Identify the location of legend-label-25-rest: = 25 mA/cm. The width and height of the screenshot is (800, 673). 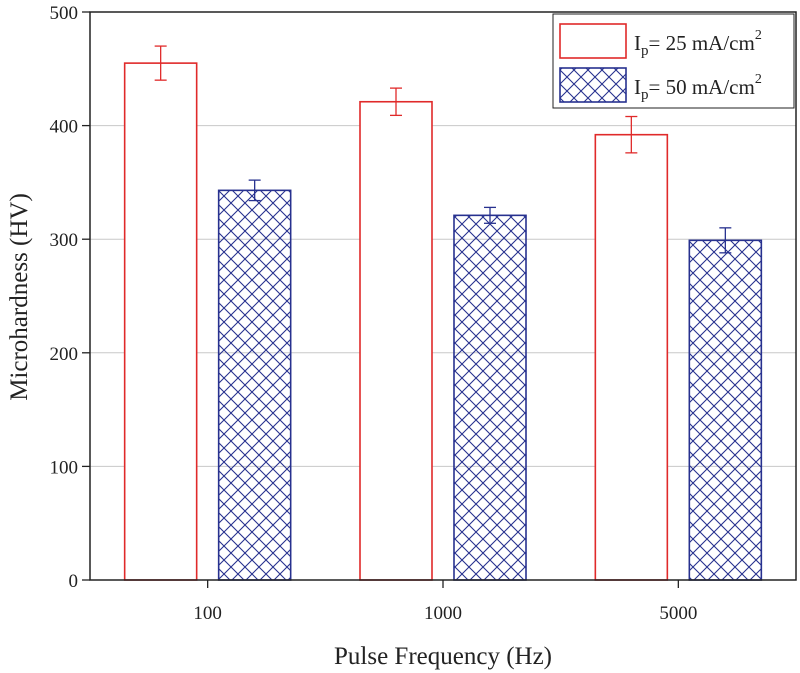
(702, 43).